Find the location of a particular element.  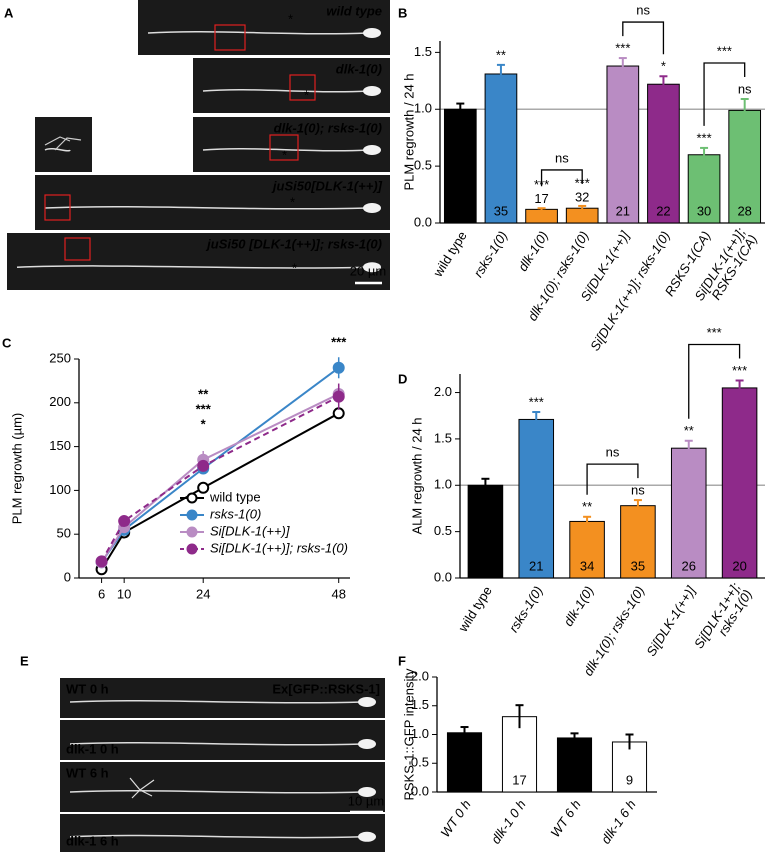

legend-label: wild type is located at coordinates (235, 496).